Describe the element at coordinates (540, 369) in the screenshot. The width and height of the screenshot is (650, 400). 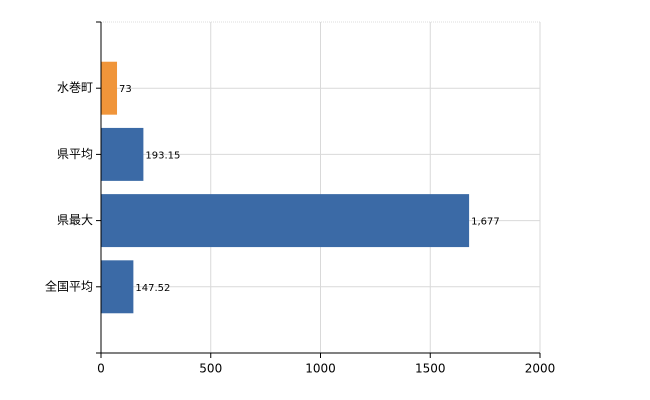
I see `x-tick-label: 2000` at that location.